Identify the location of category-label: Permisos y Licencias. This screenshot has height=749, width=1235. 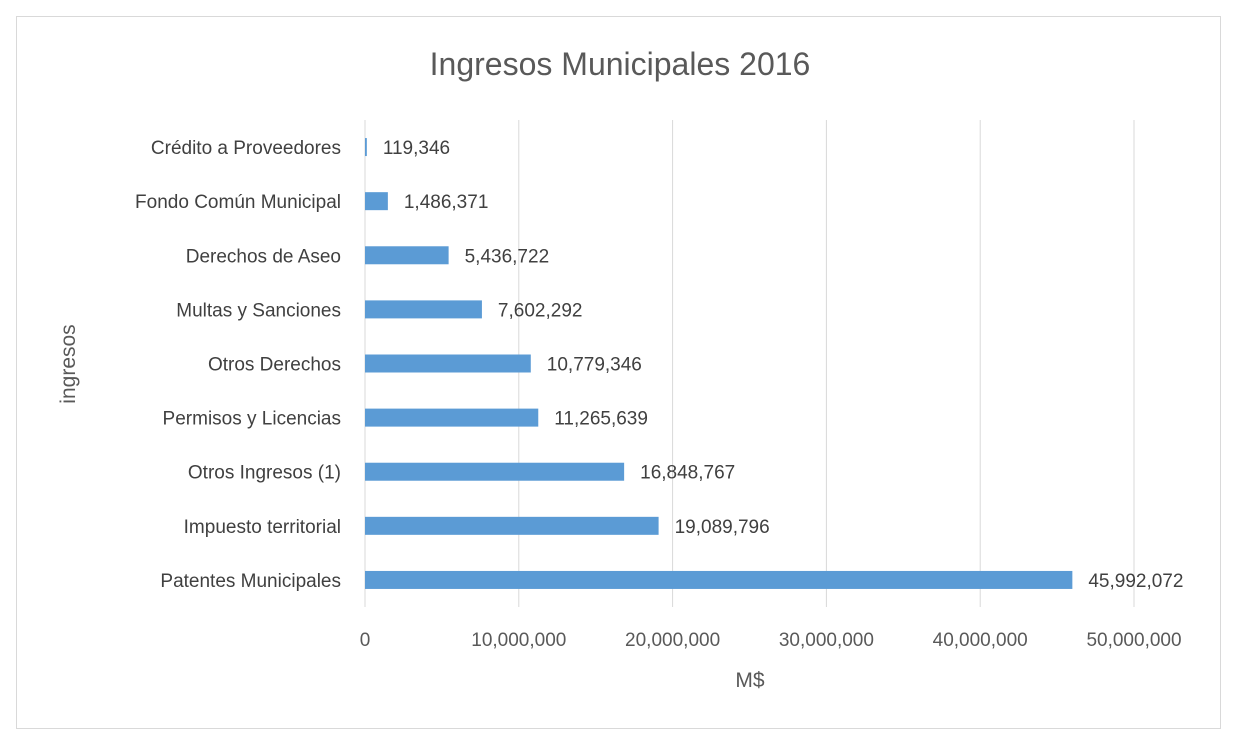
(252, 419).